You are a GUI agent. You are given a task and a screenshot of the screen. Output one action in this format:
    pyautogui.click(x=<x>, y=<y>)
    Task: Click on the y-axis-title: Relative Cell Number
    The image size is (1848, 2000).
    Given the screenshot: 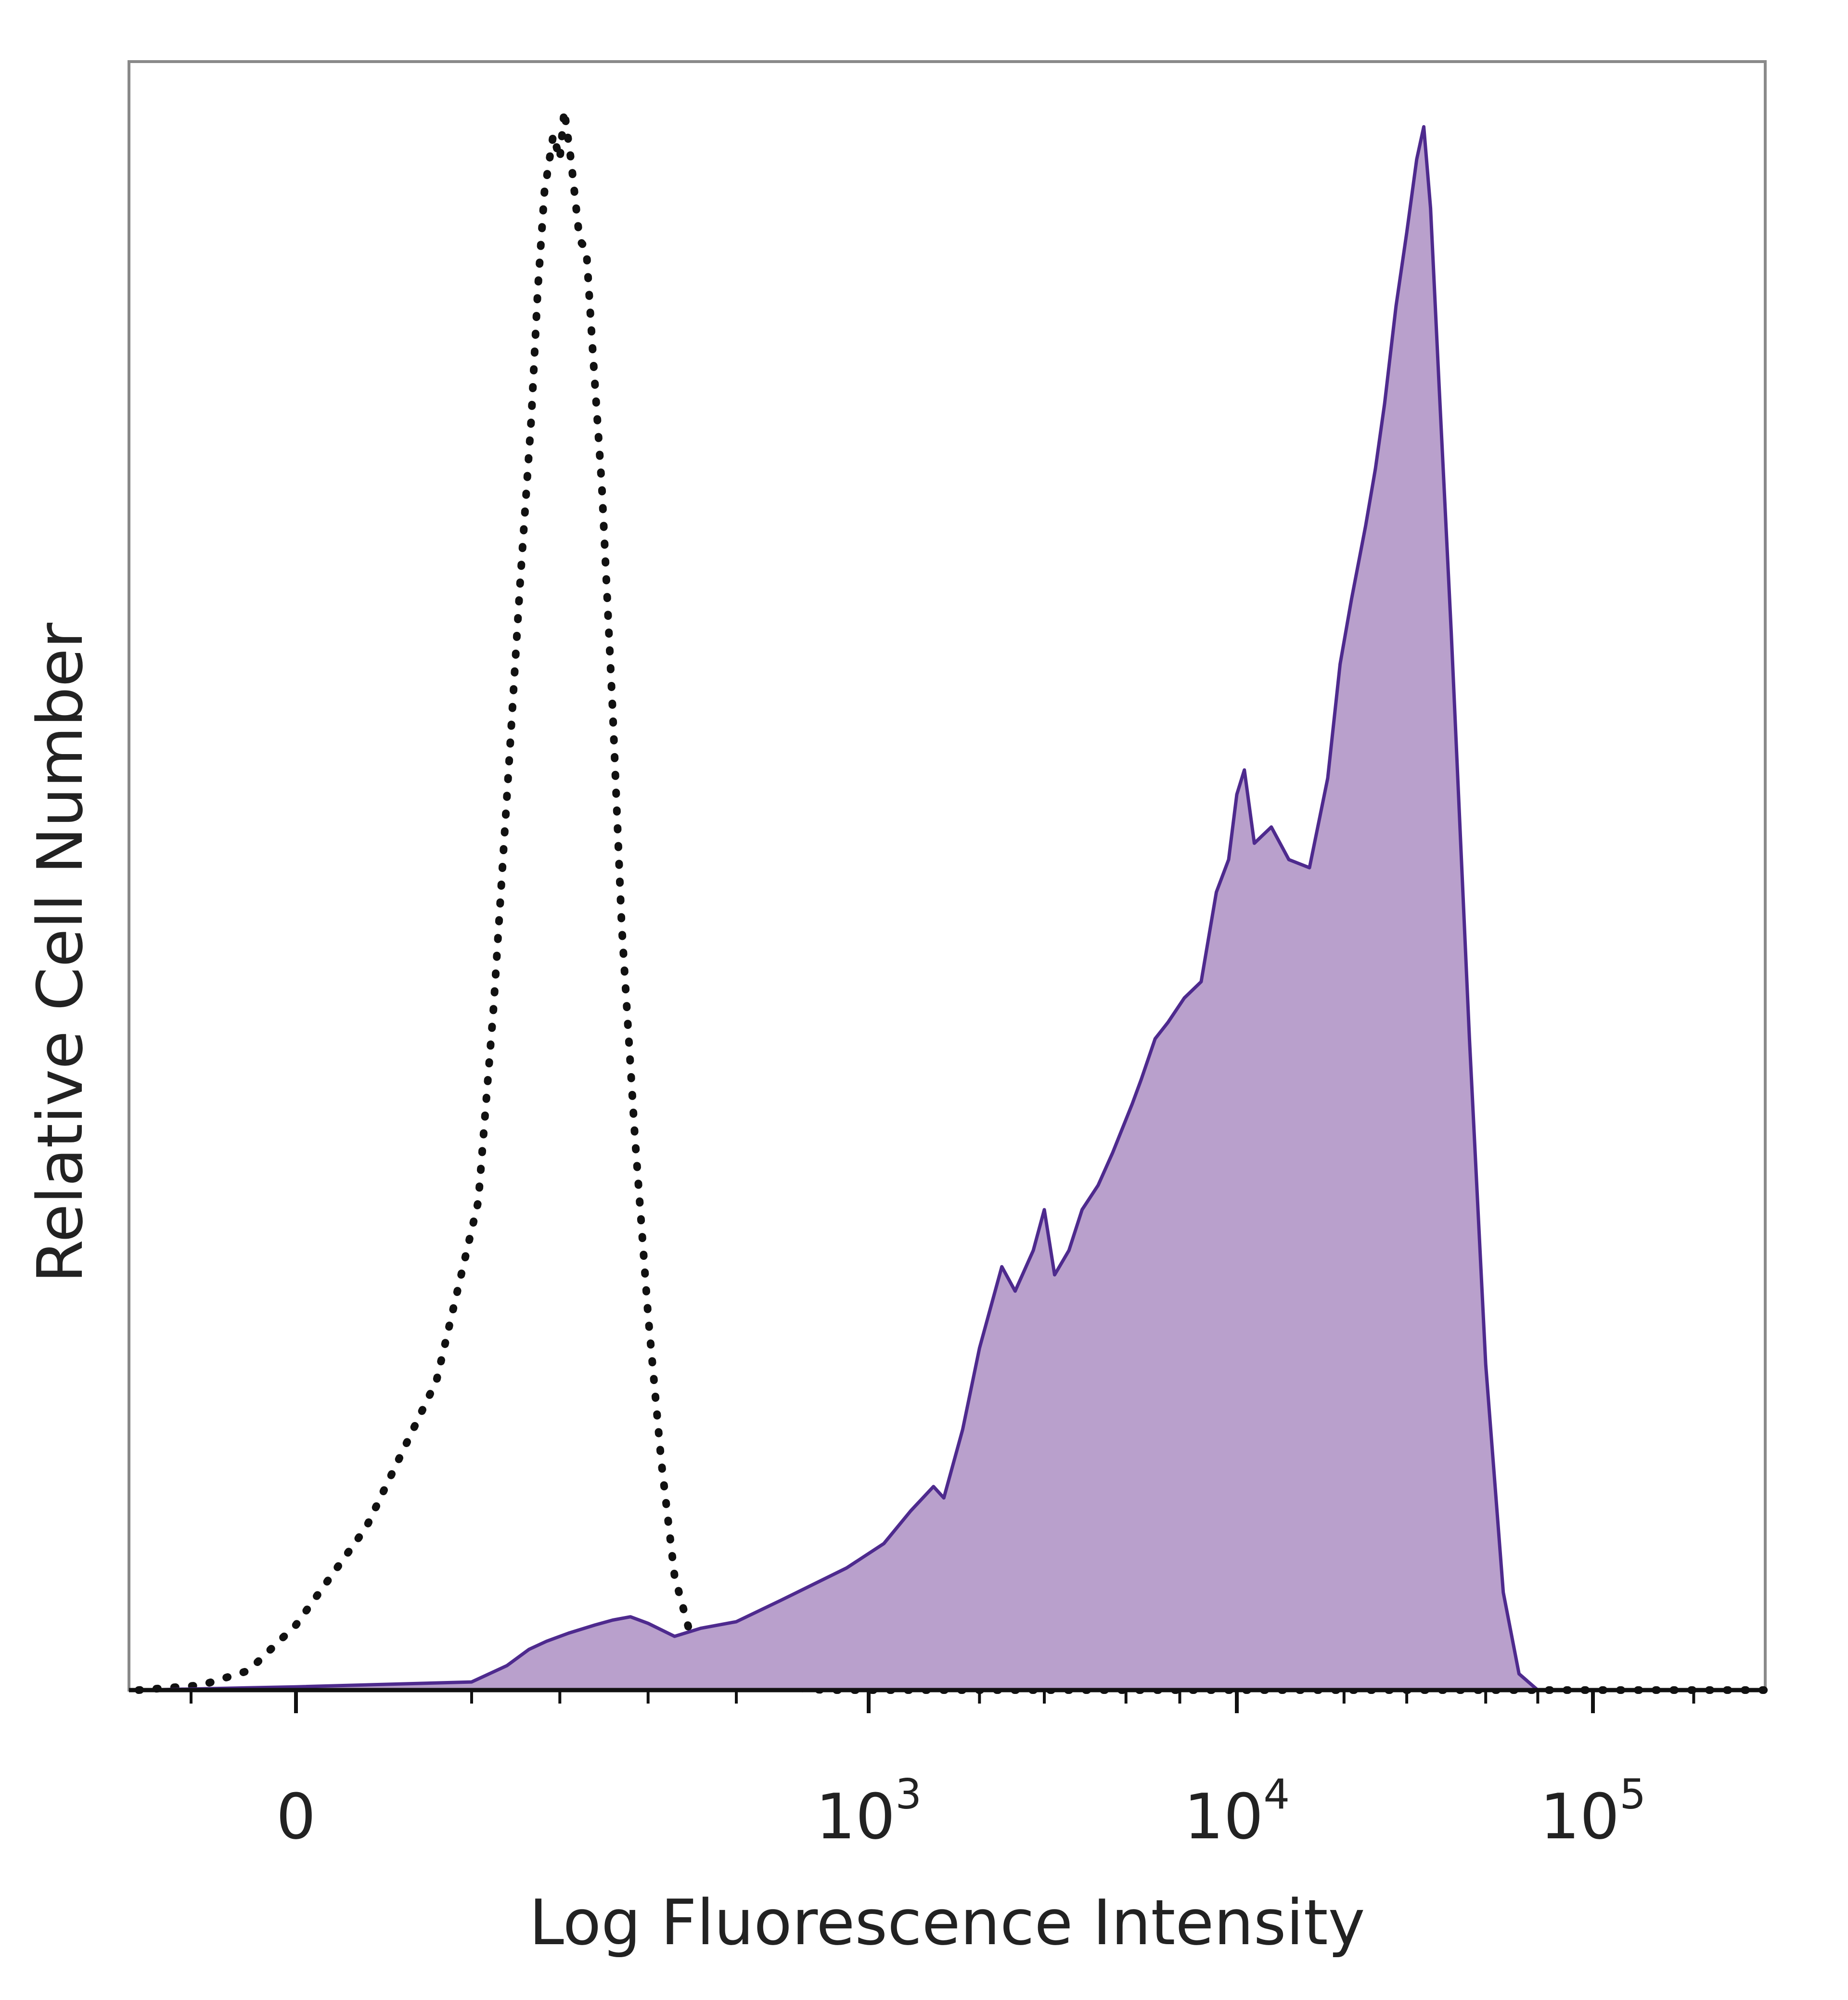 What is the action you would take?
    pyautogui.click(x=60, y=952)
    